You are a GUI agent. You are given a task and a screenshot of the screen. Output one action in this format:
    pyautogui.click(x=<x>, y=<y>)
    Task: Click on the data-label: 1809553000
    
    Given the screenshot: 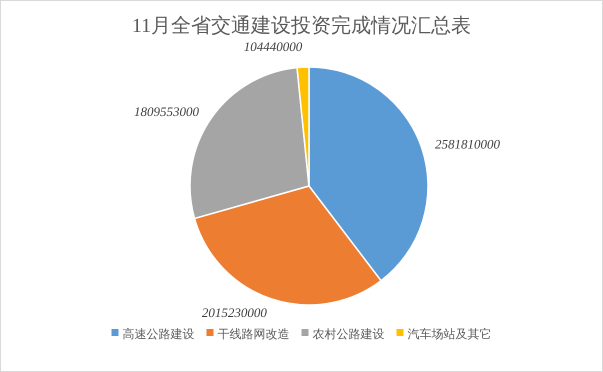 What is the action you would take?
    pyautogui.click(x=167, y=112)
    